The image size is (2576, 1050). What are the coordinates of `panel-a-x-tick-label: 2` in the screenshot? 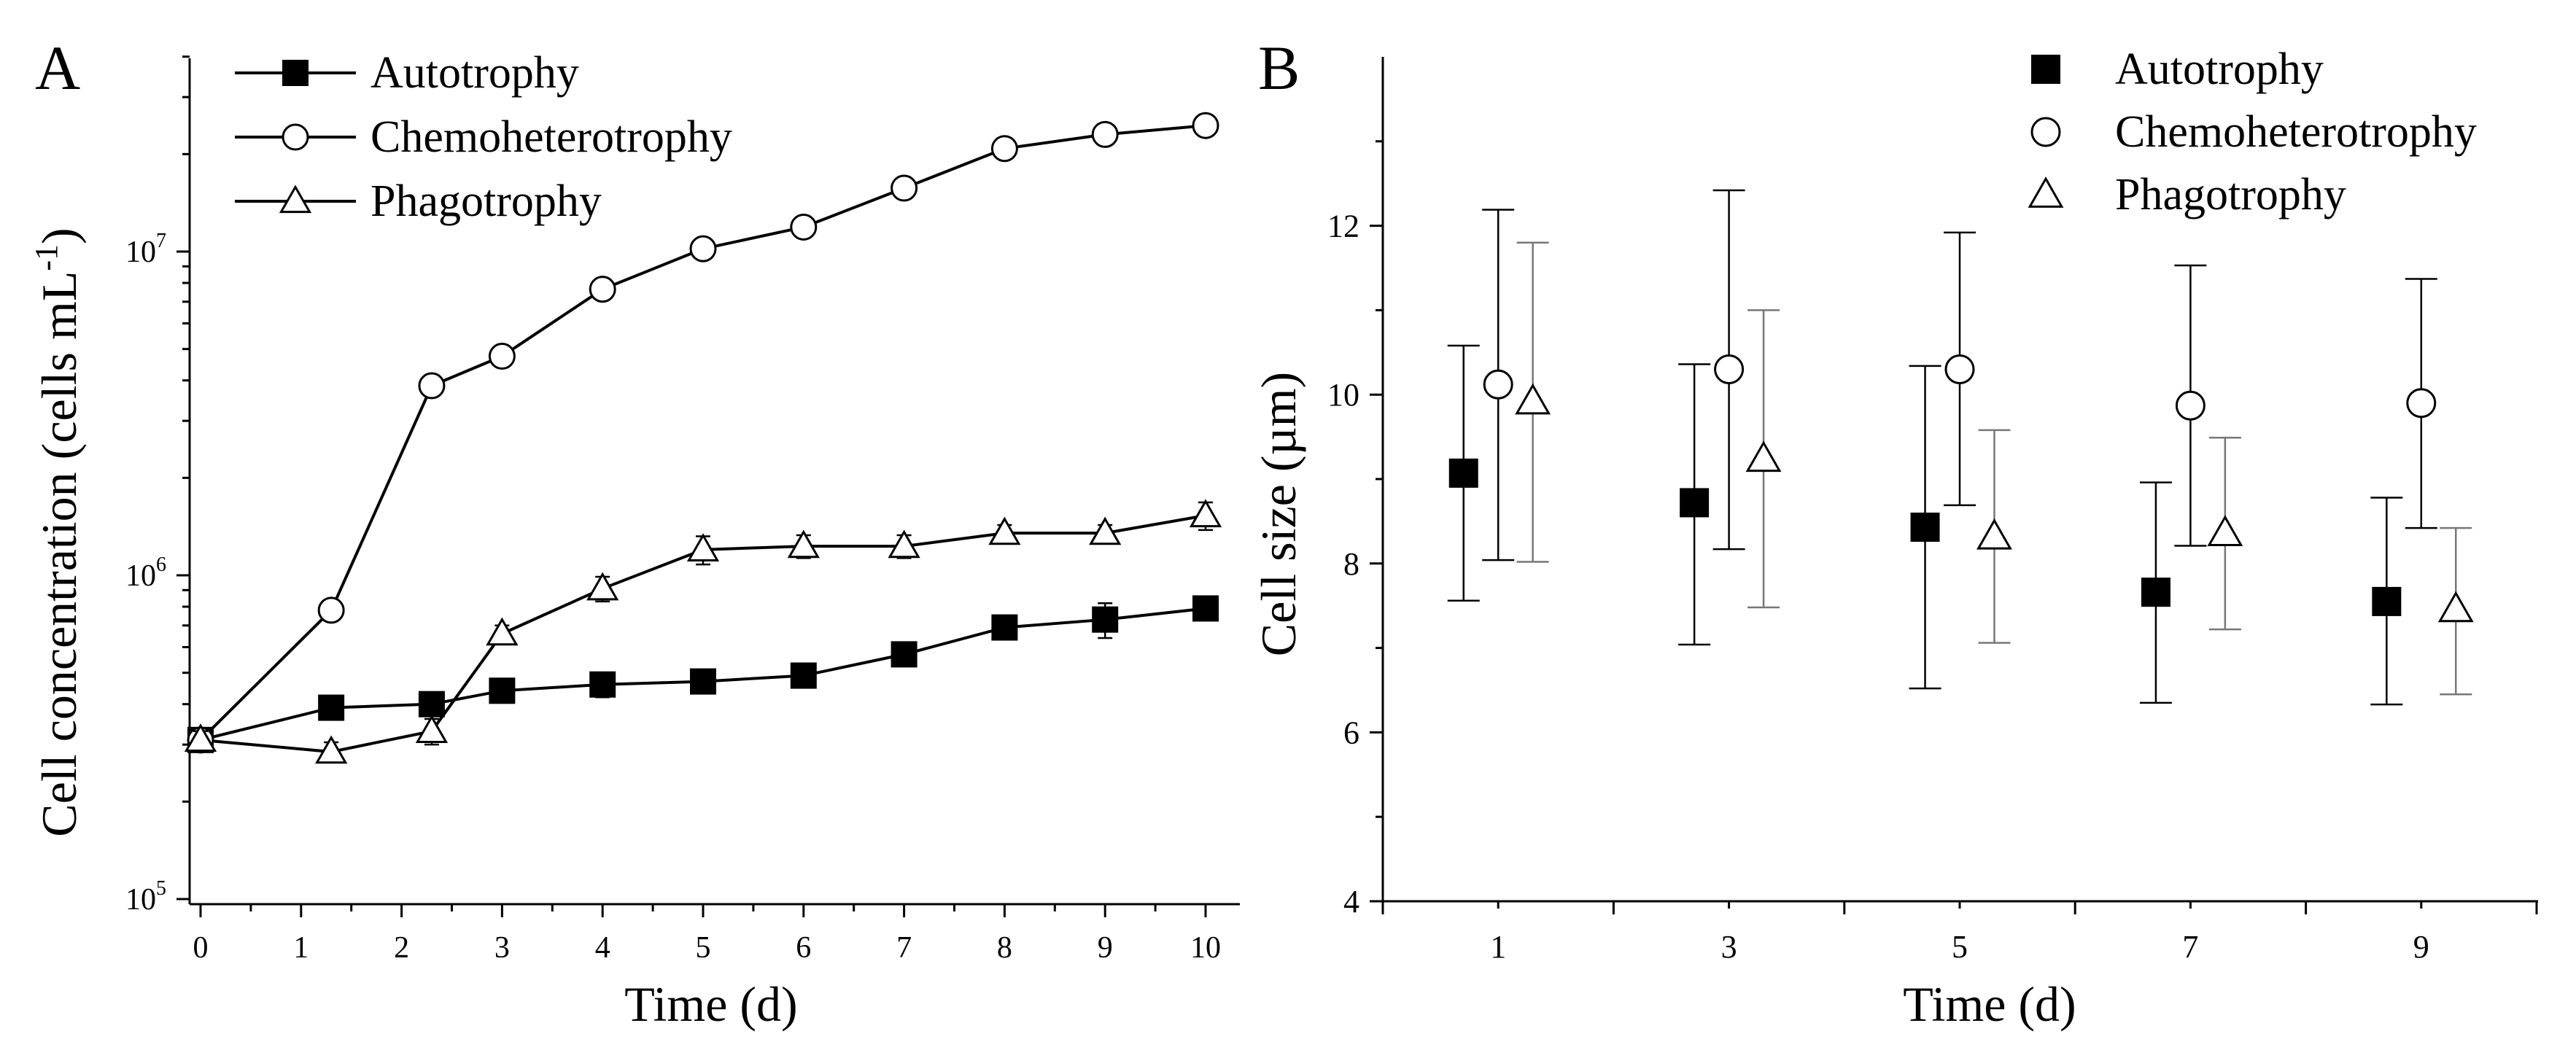 It's located at (401, 948).